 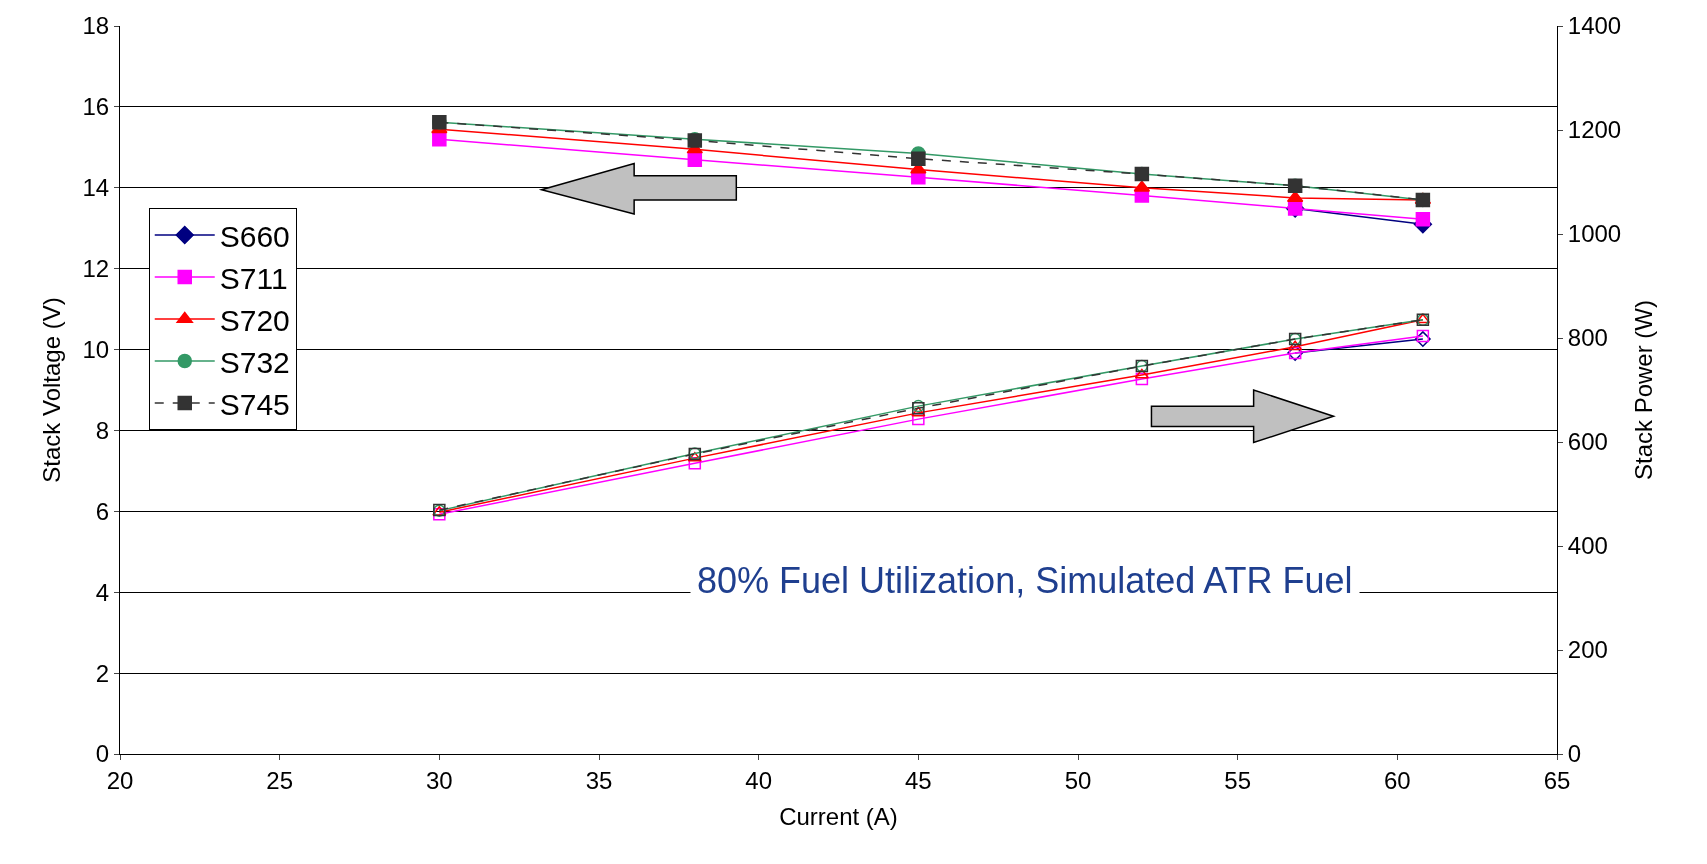 What do you see at coordinates (280, 780) in the screenshot?
I see `x-tick-label: 25` at bounding box center [280, 780].